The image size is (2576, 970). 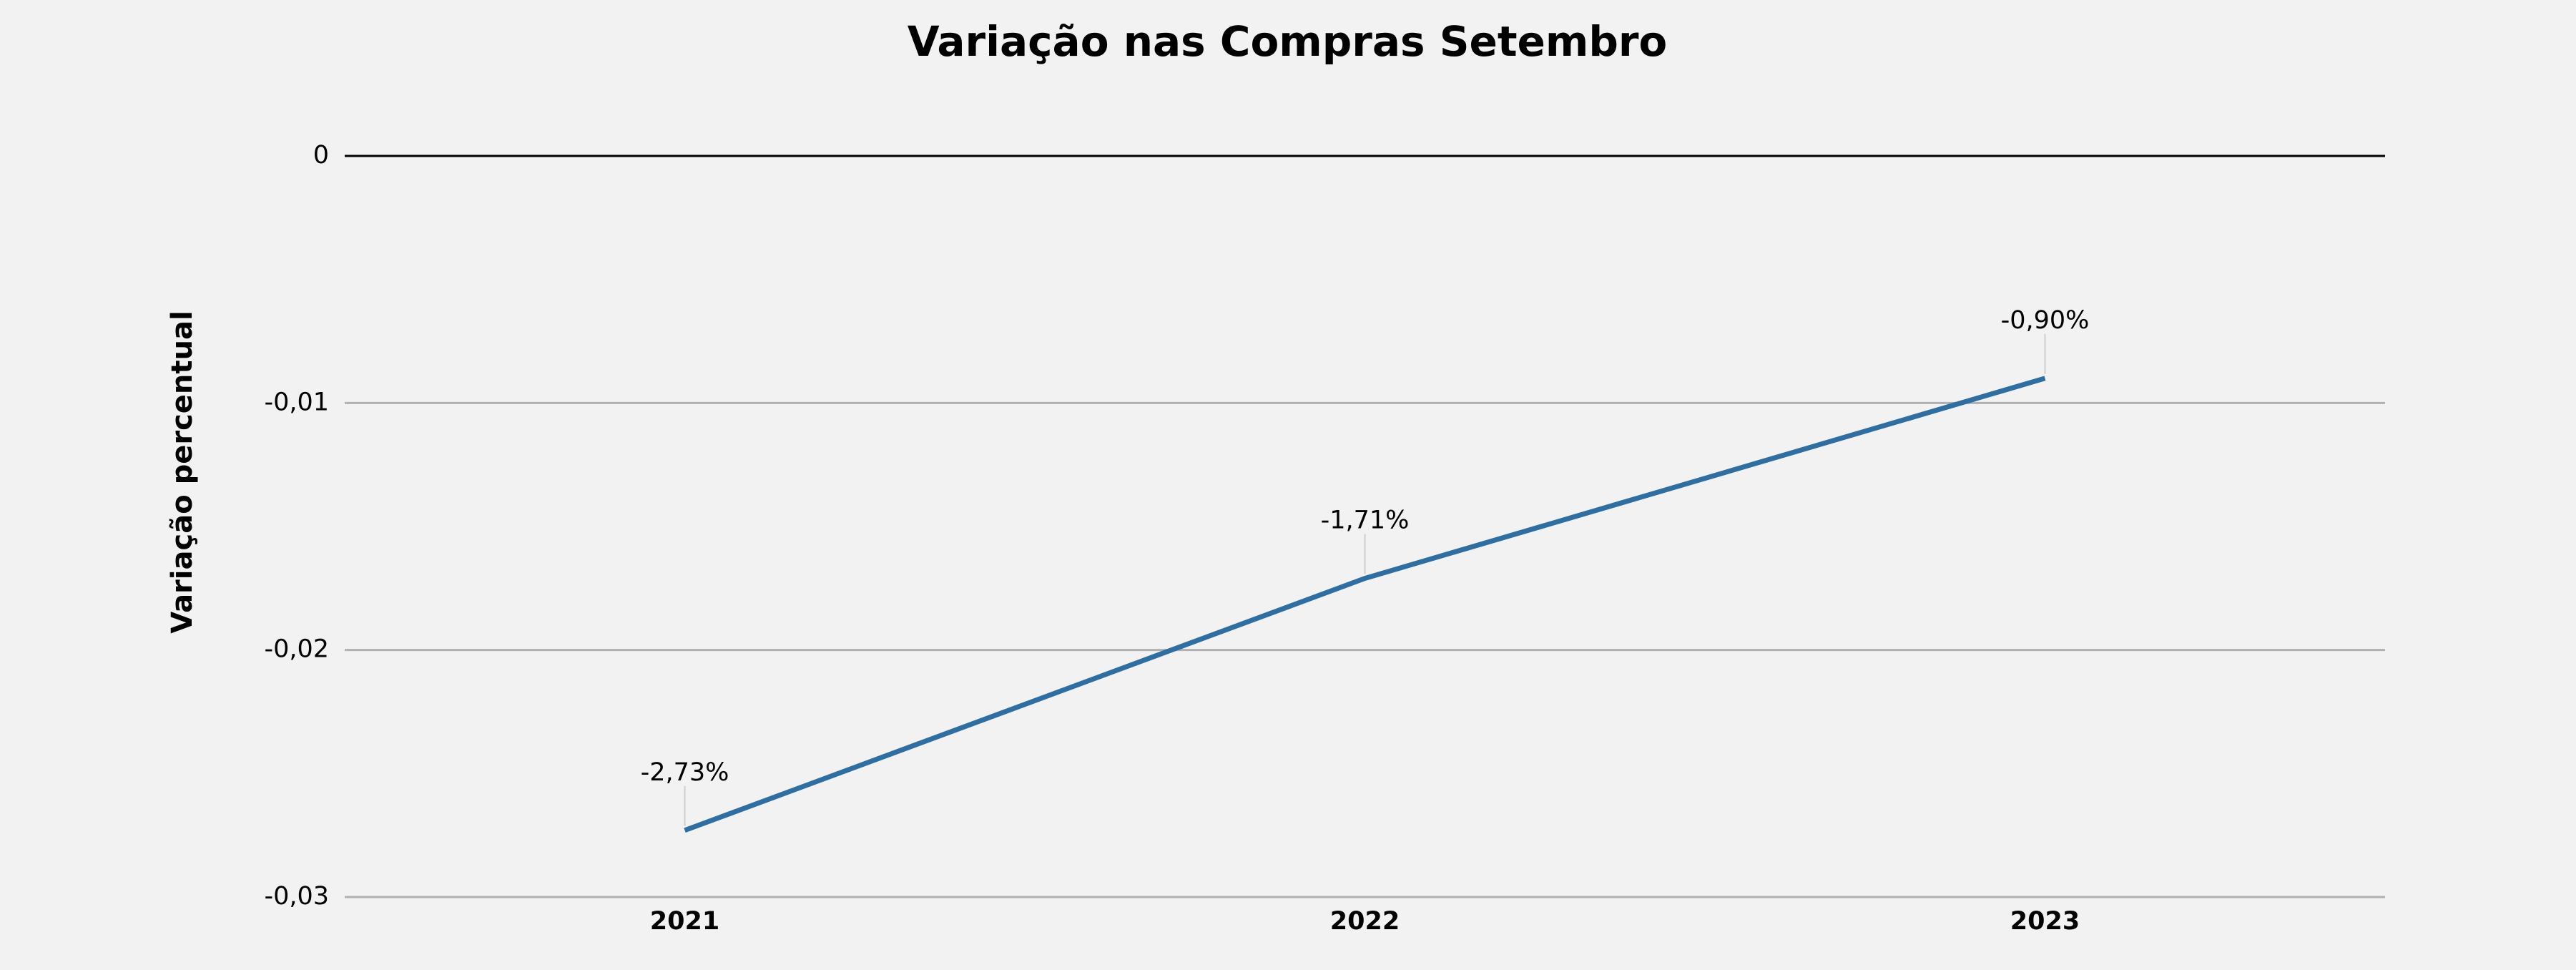 What do you see at coordinates (321, 155) in the screenshot?
I see `y-tick-label: 0` at bounding box center [321, 155].